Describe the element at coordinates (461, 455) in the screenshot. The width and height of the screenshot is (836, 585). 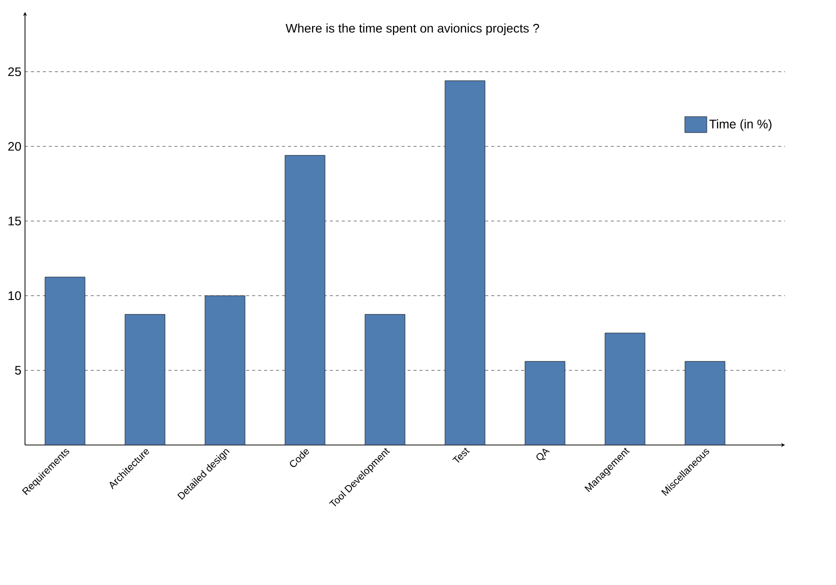
I see `x-tick-label: Test` at that location.